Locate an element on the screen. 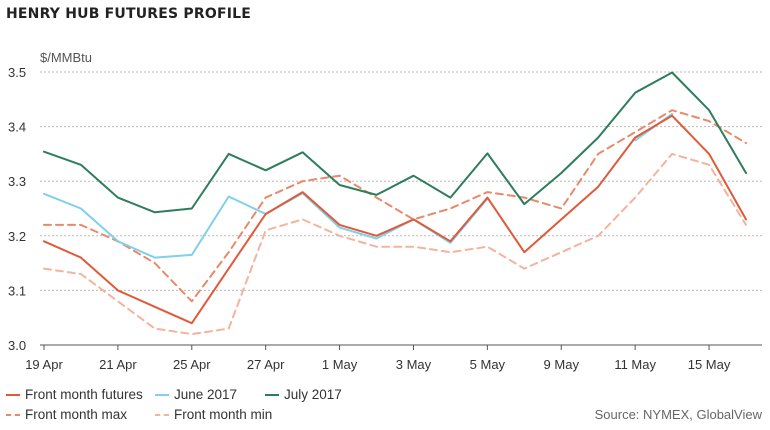 The height and width of the screenshot is (430, 770). x-tick-label-21-apr: 21 Apr is located at coordinates (118, 364).